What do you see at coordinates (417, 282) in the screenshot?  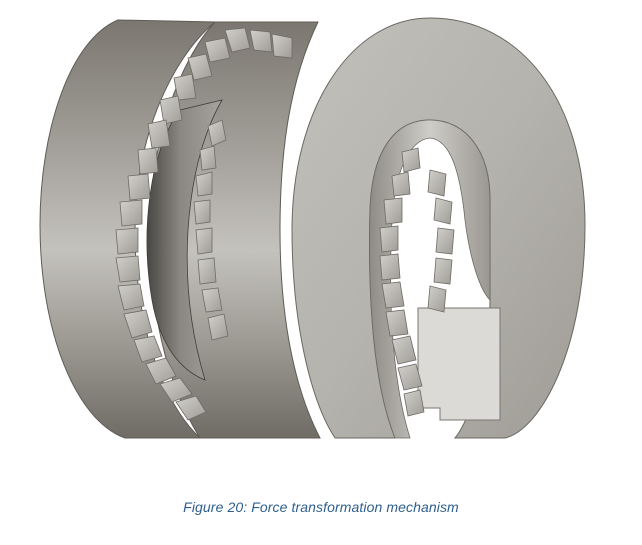 I see `right-tooth-ring` at bounding box center [417, 282].